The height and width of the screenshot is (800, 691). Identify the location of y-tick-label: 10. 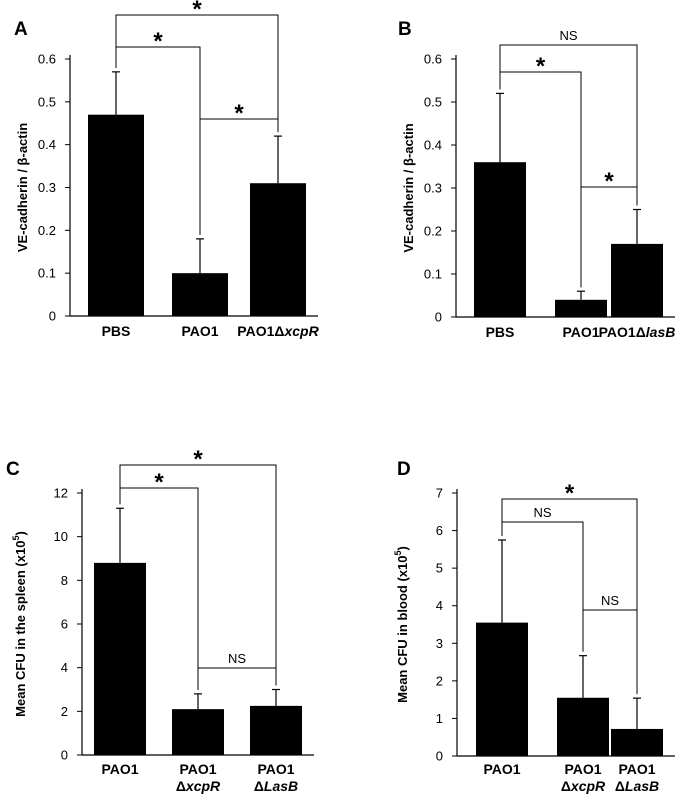
(61, 536).